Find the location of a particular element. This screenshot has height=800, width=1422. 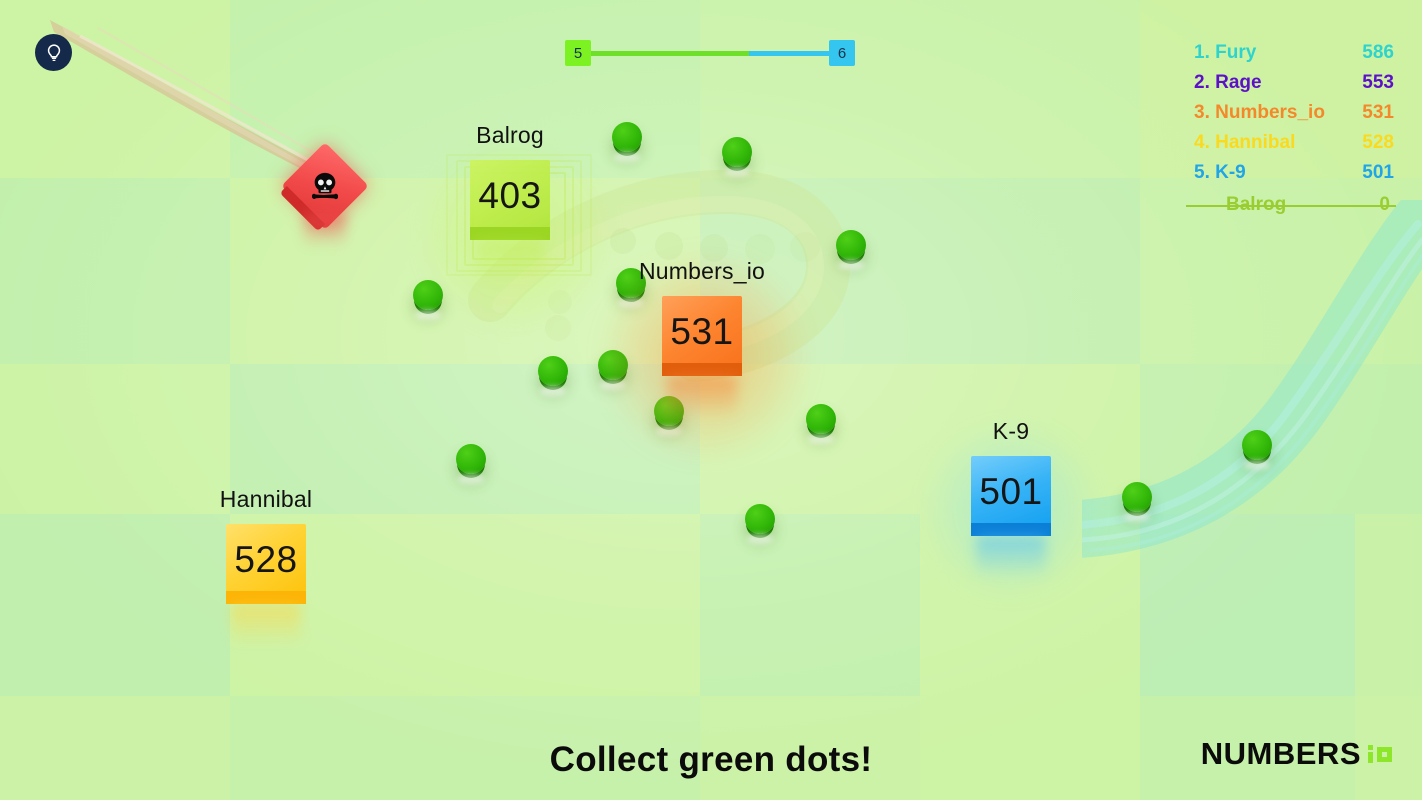

lightbulb-icon is located at coordinates (53, 52).